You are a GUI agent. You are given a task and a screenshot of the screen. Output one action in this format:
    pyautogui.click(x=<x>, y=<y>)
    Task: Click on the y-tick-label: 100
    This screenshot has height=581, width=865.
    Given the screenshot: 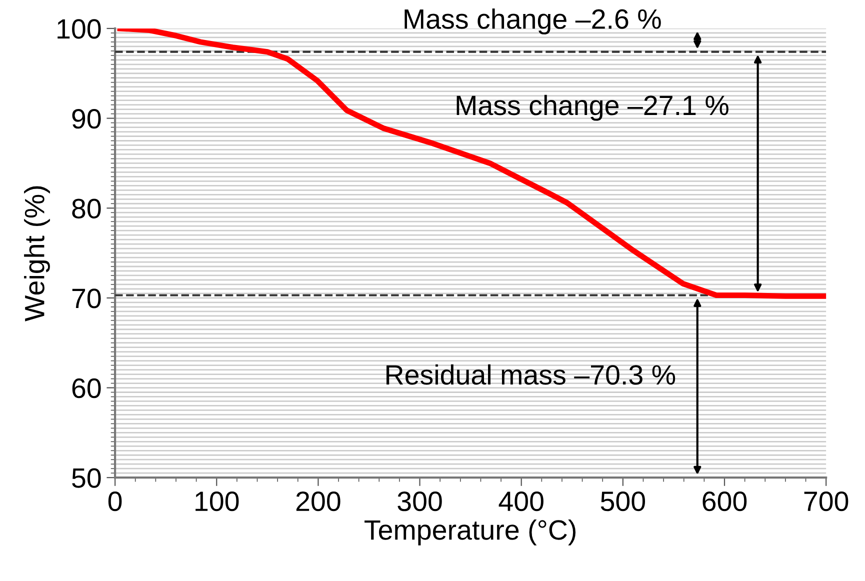 What is the action you would take?
    pyautogui.click(x=79, y=29)
    